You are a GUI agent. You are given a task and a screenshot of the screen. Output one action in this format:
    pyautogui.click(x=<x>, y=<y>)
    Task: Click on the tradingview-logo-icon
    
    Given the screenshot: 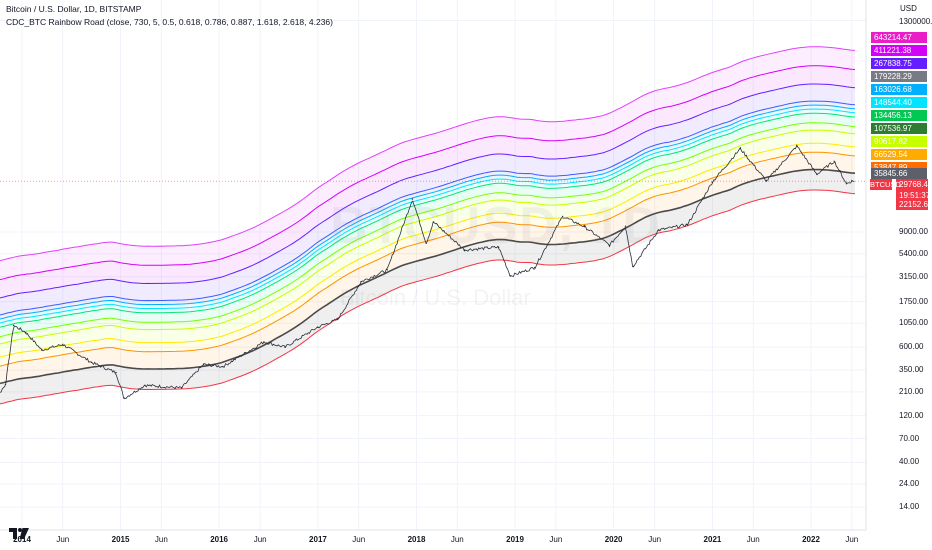 What is the action you would take?
    pyautogui.click(x=19, y=533)
    